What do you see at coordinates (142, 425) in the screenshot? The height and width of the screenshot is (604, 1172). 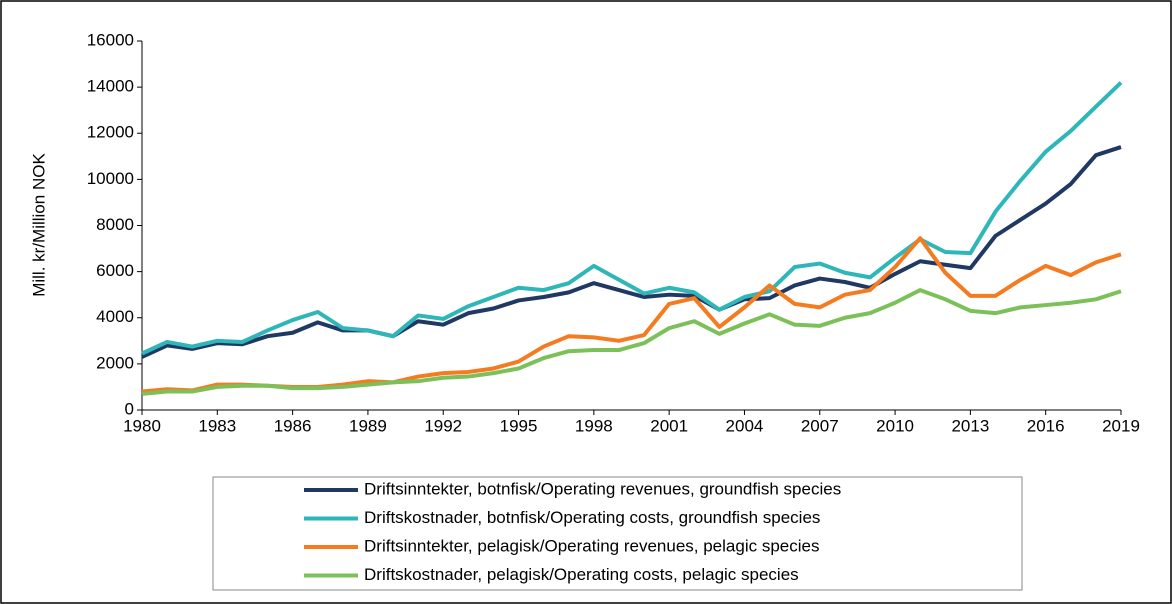 I see `x-tick-label: 1980` at bounding box center [142, 425].